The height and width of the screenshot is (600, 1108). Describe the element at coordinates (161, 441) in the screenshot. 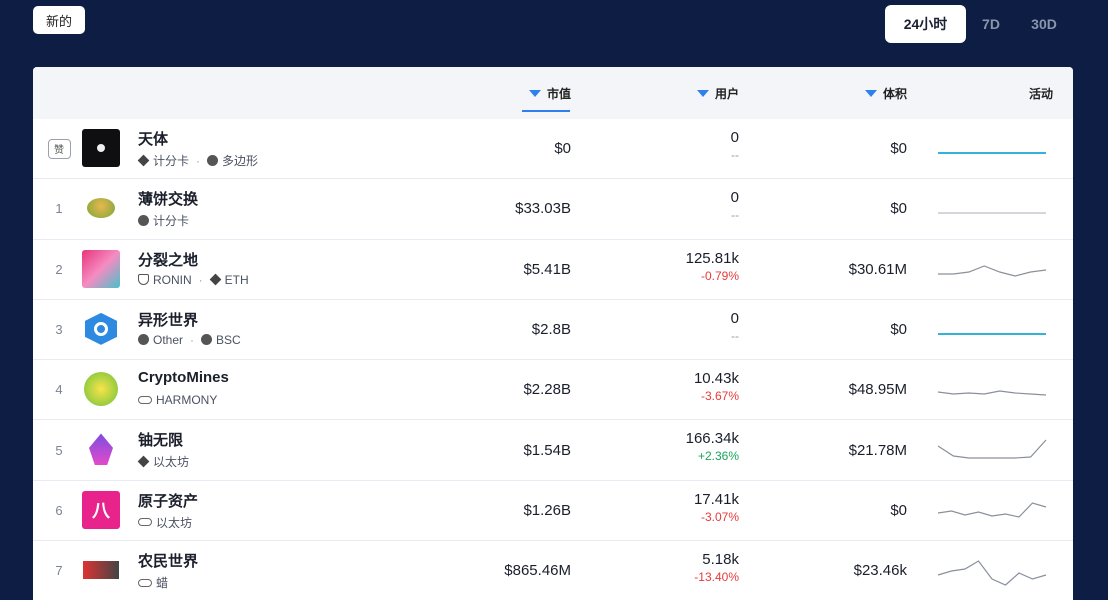

I see `game-name: 铀无限` at that location.